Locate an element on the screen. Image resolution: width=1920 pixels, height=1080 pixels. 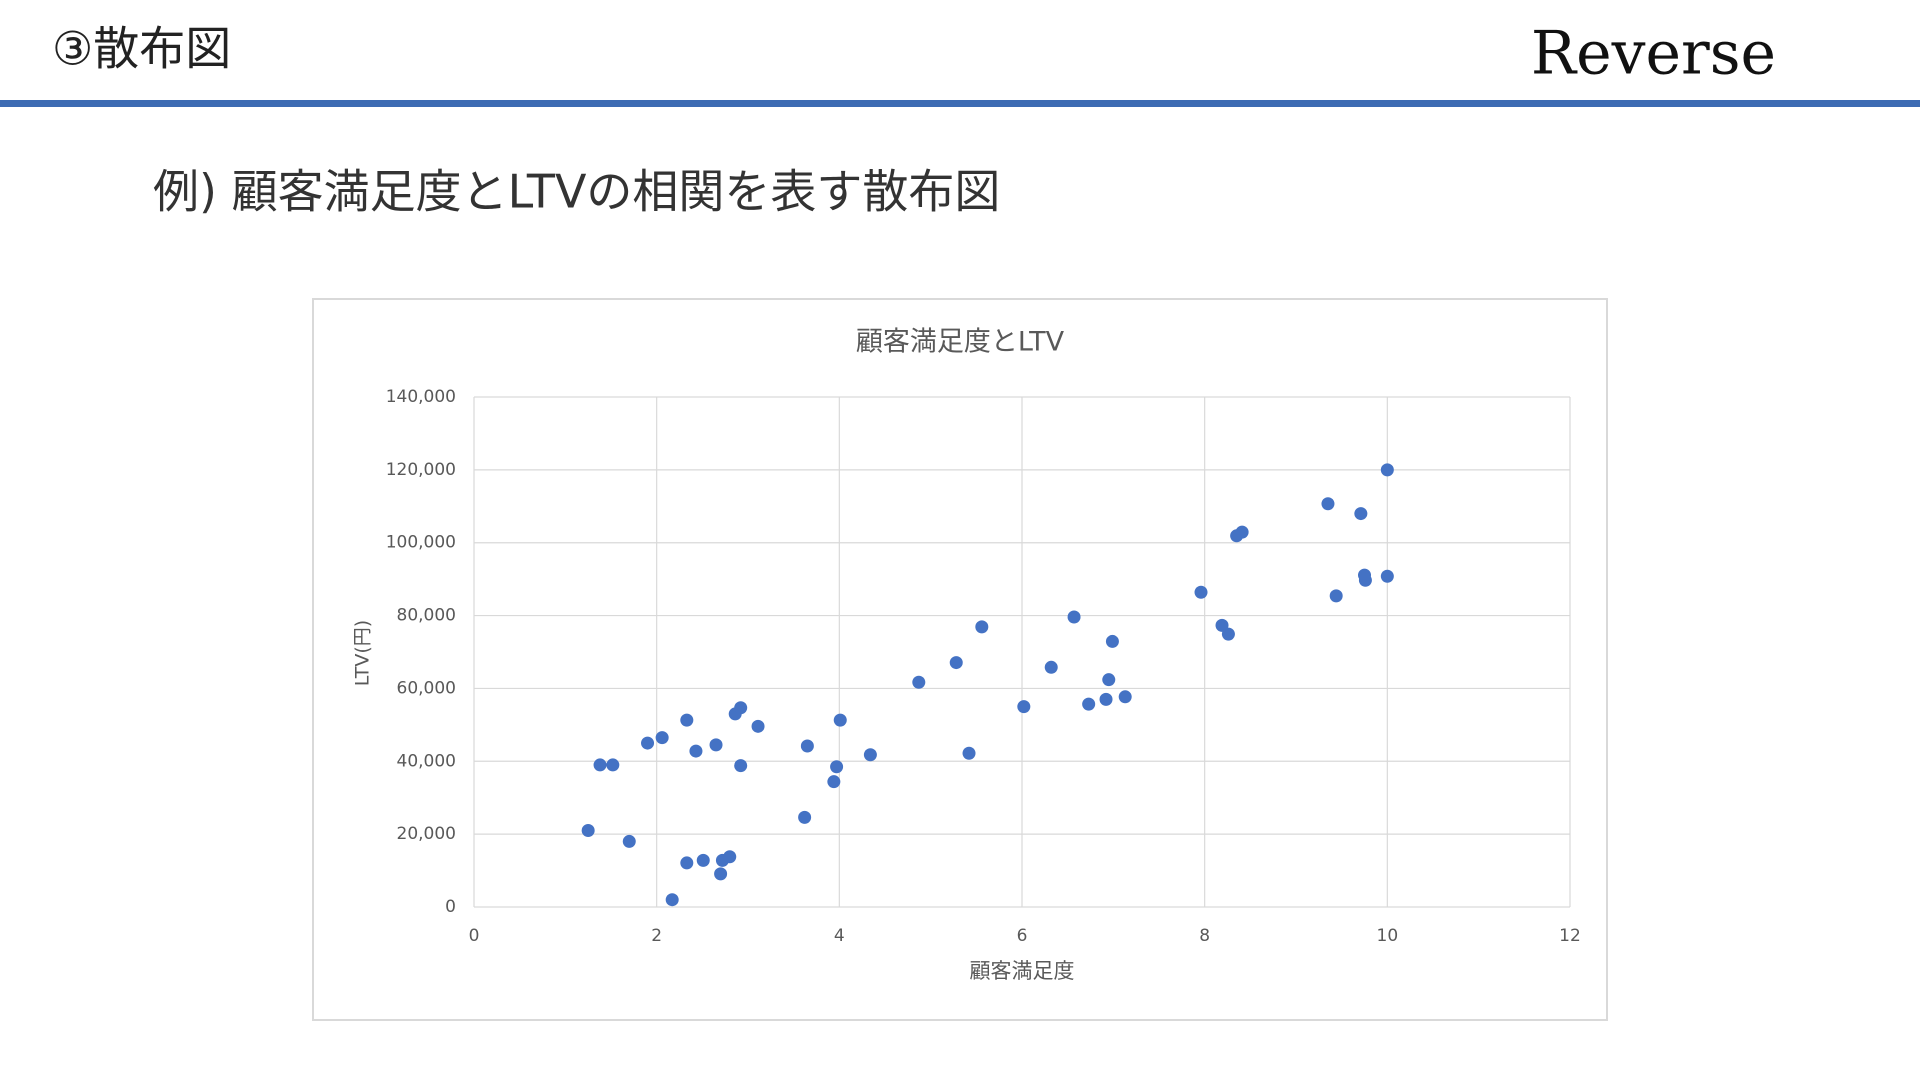
y-tick-label: 120,000 is located at coordinates (421, 470).